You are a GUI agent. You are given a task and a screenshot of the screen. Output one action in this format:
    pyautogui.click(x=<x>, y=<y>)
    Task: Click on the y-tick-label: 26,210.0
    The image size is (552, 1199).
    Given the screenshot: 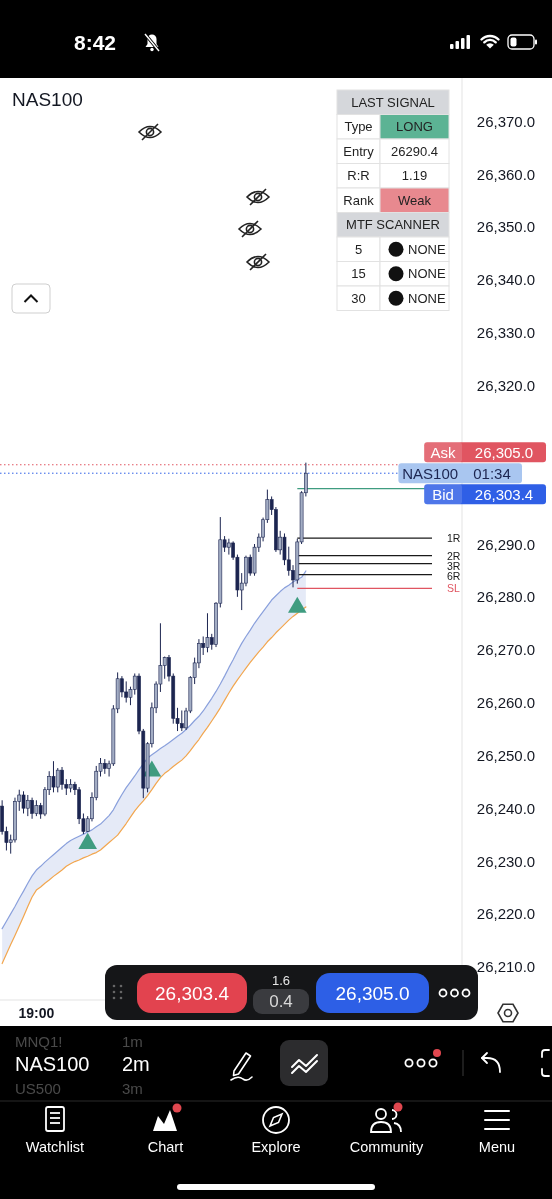 What is the action you would take?
    pyautogui.click(x=506, y=967)
    